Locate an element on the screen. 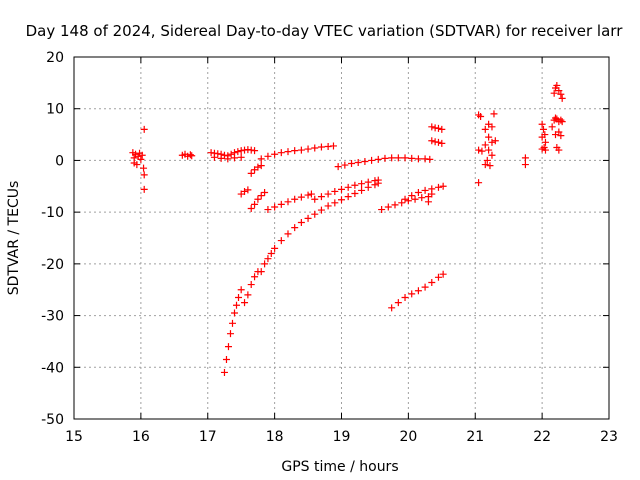 The width and height of the screenshot is (640, 480). y-tick-label: -30 is located at coordinates (52, 317).